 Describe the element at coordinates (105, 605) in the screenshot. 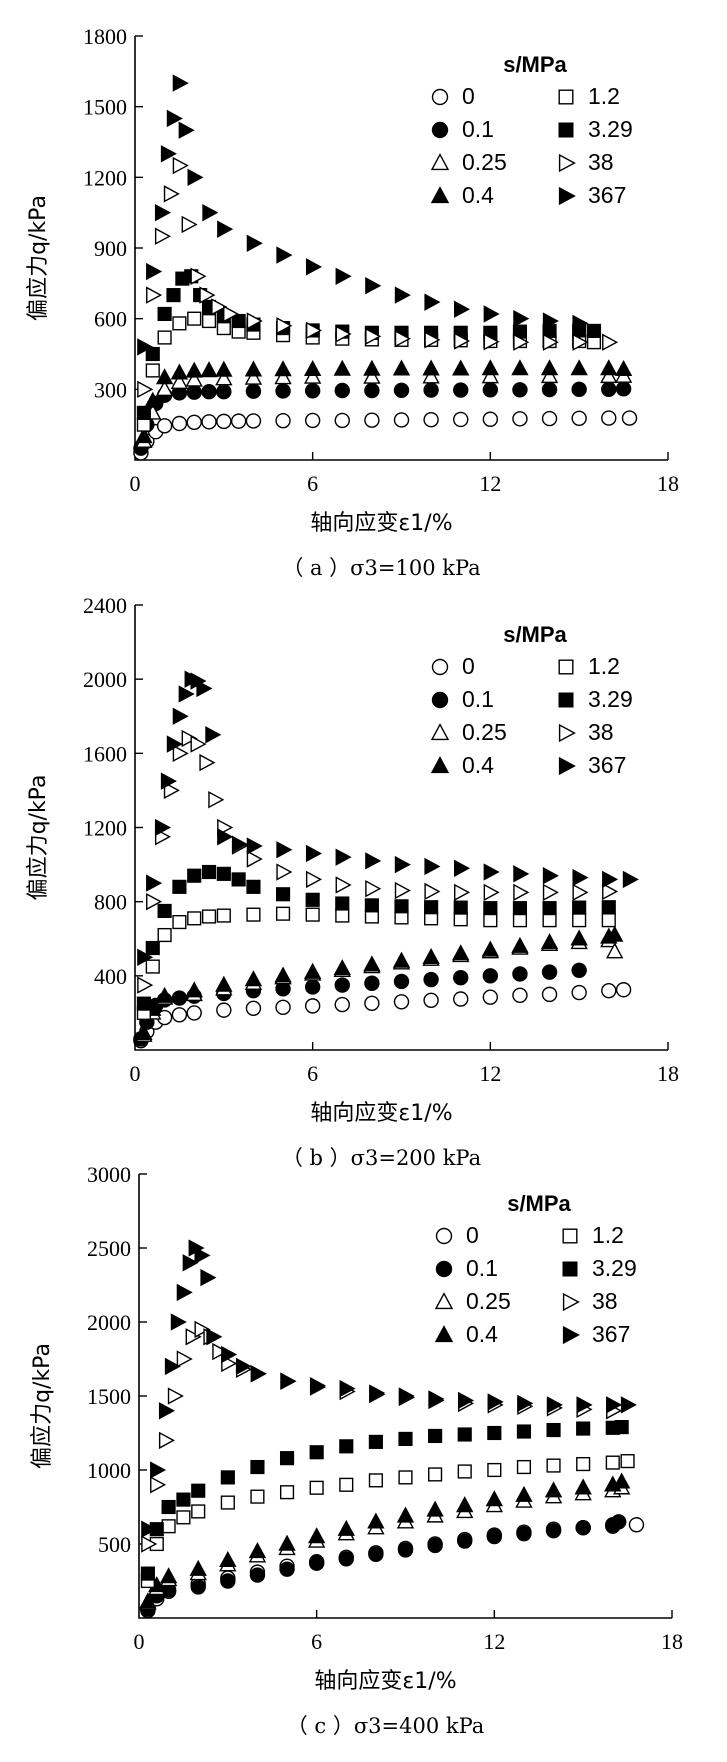

I see `y-tick-label: 2400` at that location.